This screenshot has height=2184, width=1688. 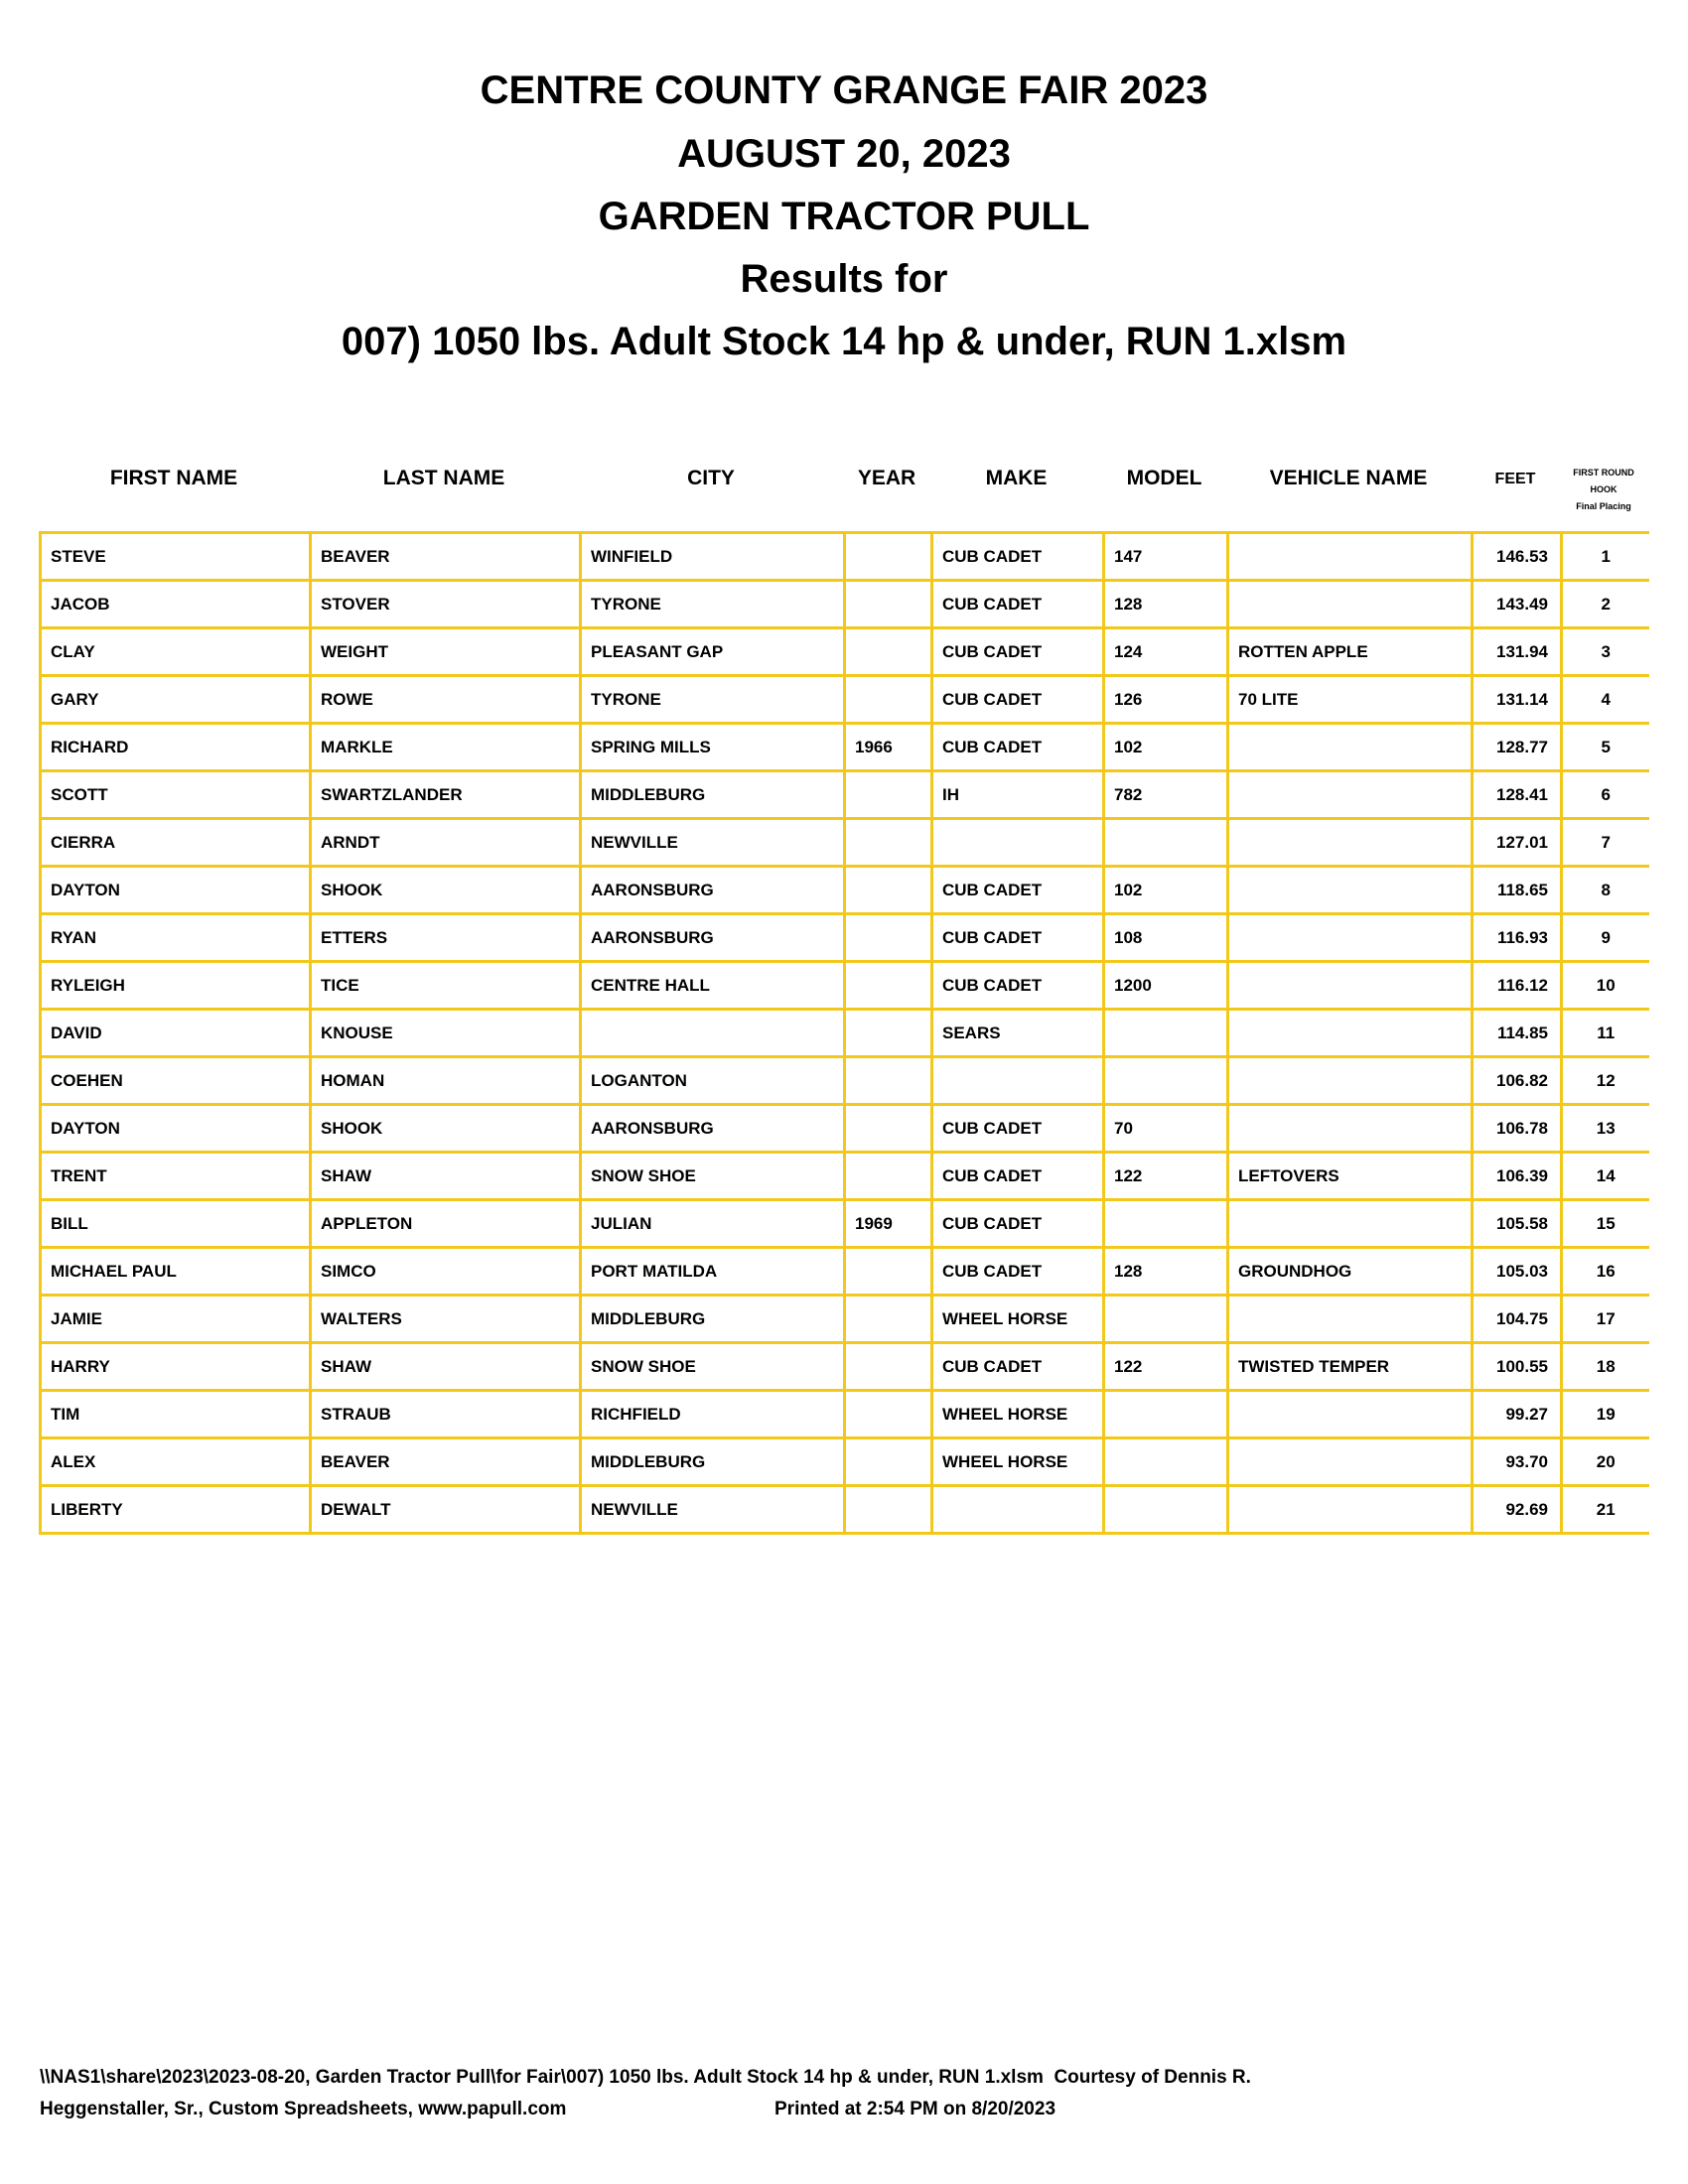 What do you see at coordinates (1165, 985) in the screenshot?
I see `cell-model: 1200` at bounding box center [1165, 985].